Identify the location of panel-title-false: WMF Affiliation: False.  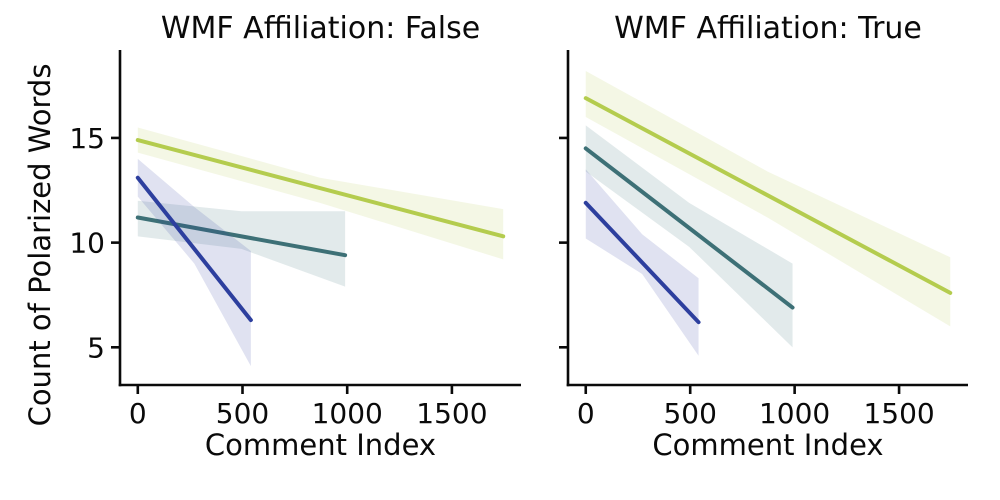
(320, 28).